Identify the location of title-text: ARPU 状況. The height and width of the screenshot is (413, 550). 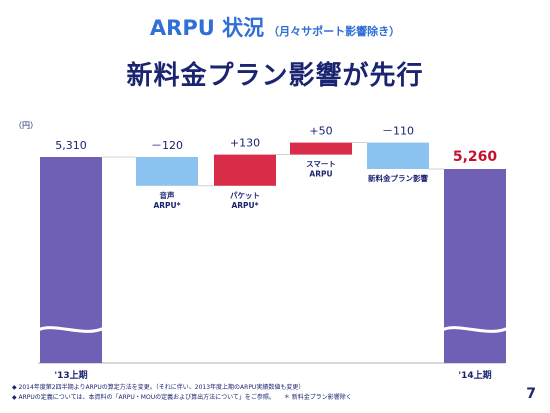
(207, 28).